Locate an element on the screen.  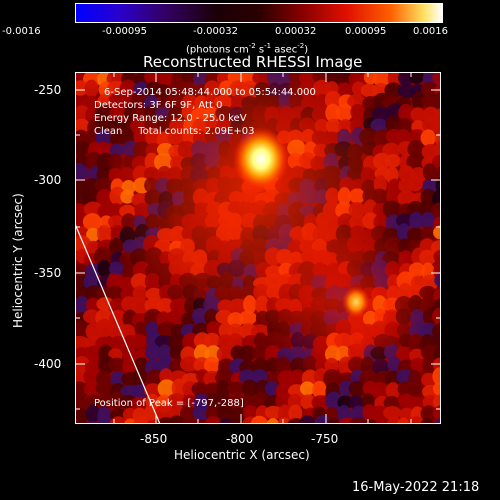
colorbar-unit-label: (photons cm-2 s-1 asec-2) is located at coordinates (247, 49).